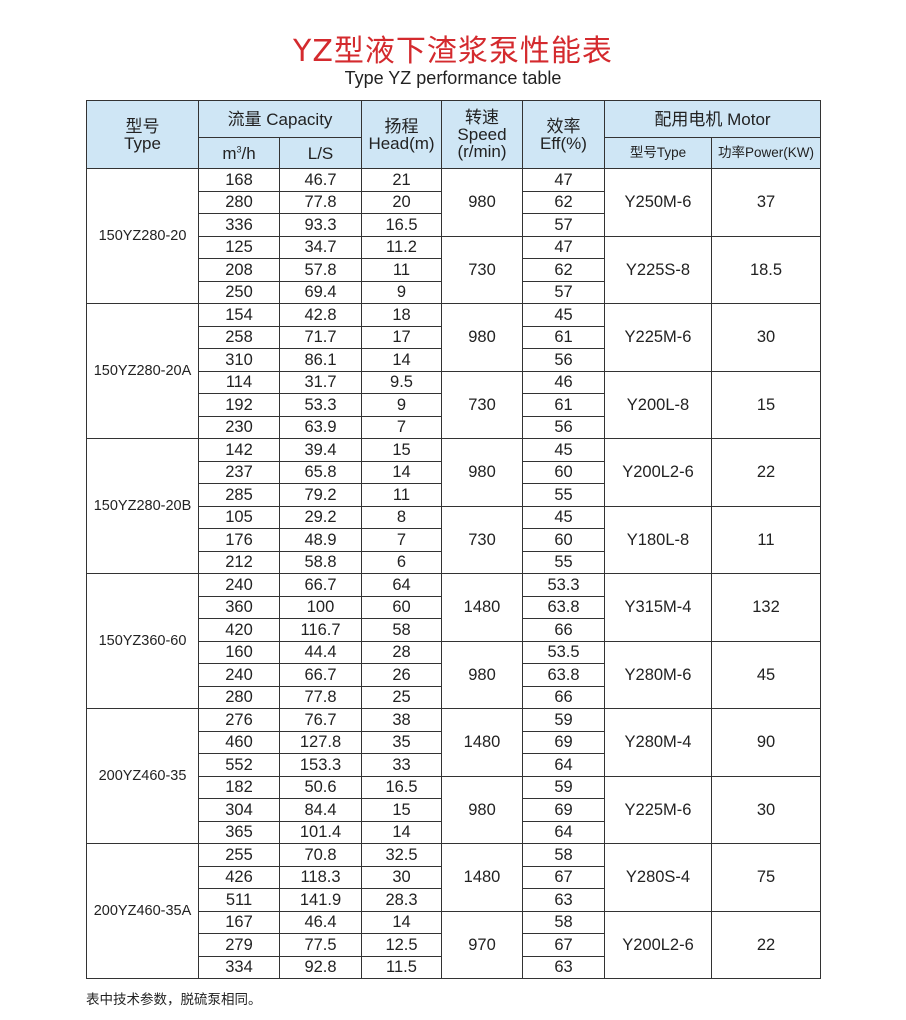 The width and height of the screenshot is (906, 1020). What do you see at coordinates (320, 742) in the screenshot?
I see `capacity-ls-cell: 127.8` at bounding box center [320, 742].